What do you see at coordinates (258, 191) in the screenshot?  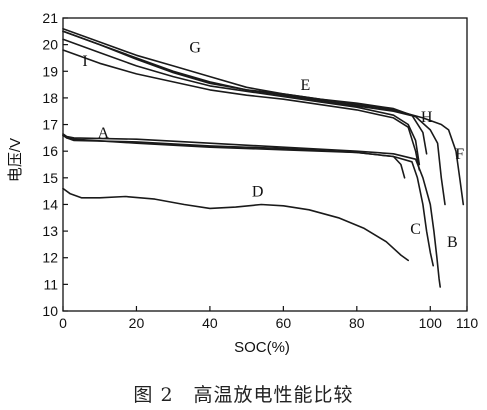 I see `series-label-d: D` at bounding box center [258, 191].